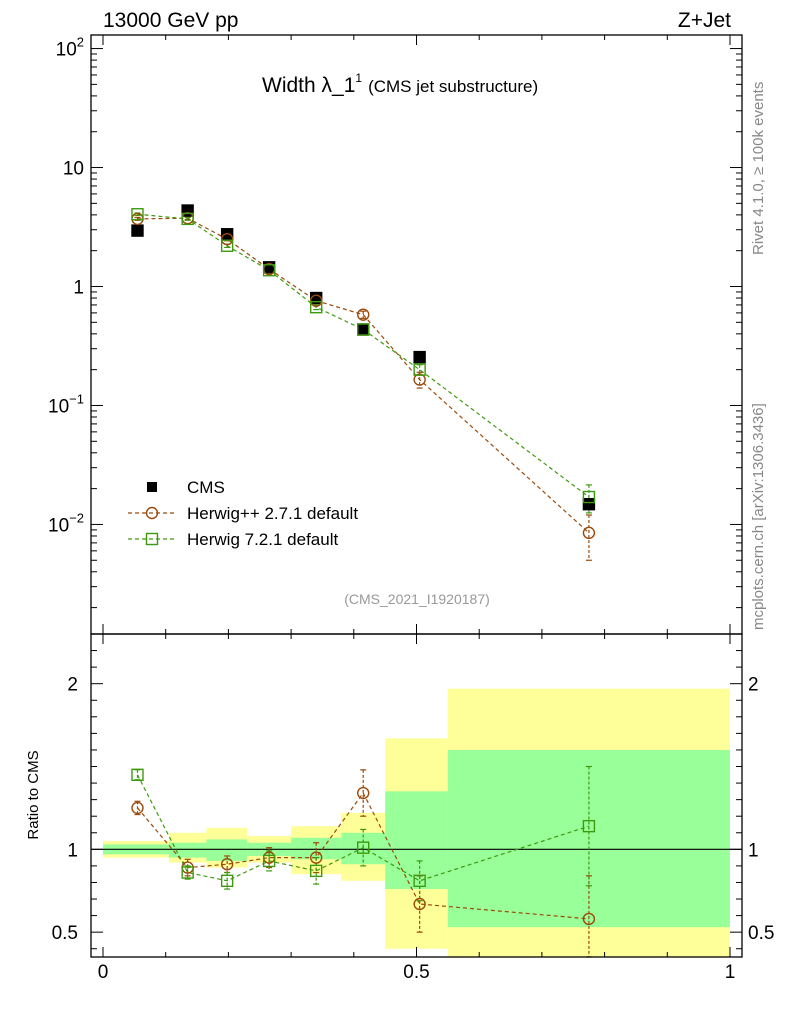 The width and height of the screenshot is (786, 1024). What do you see at coordinates (33, 794) in the screenshot?
I see `ratio-ylabel: Ratio to CMS` at bounding box center [33, 794].